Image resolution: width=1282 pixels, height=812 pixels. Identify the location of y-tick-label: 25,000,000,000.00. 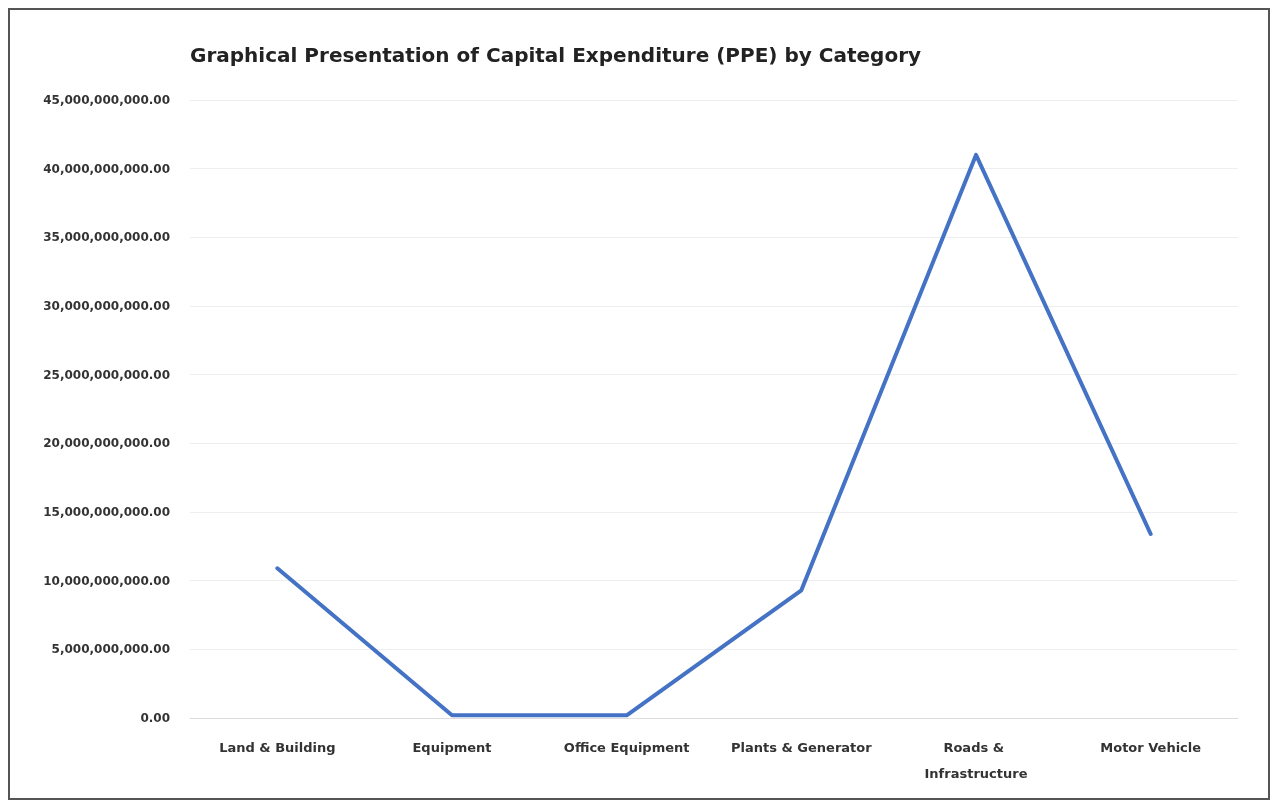
(106, 374).